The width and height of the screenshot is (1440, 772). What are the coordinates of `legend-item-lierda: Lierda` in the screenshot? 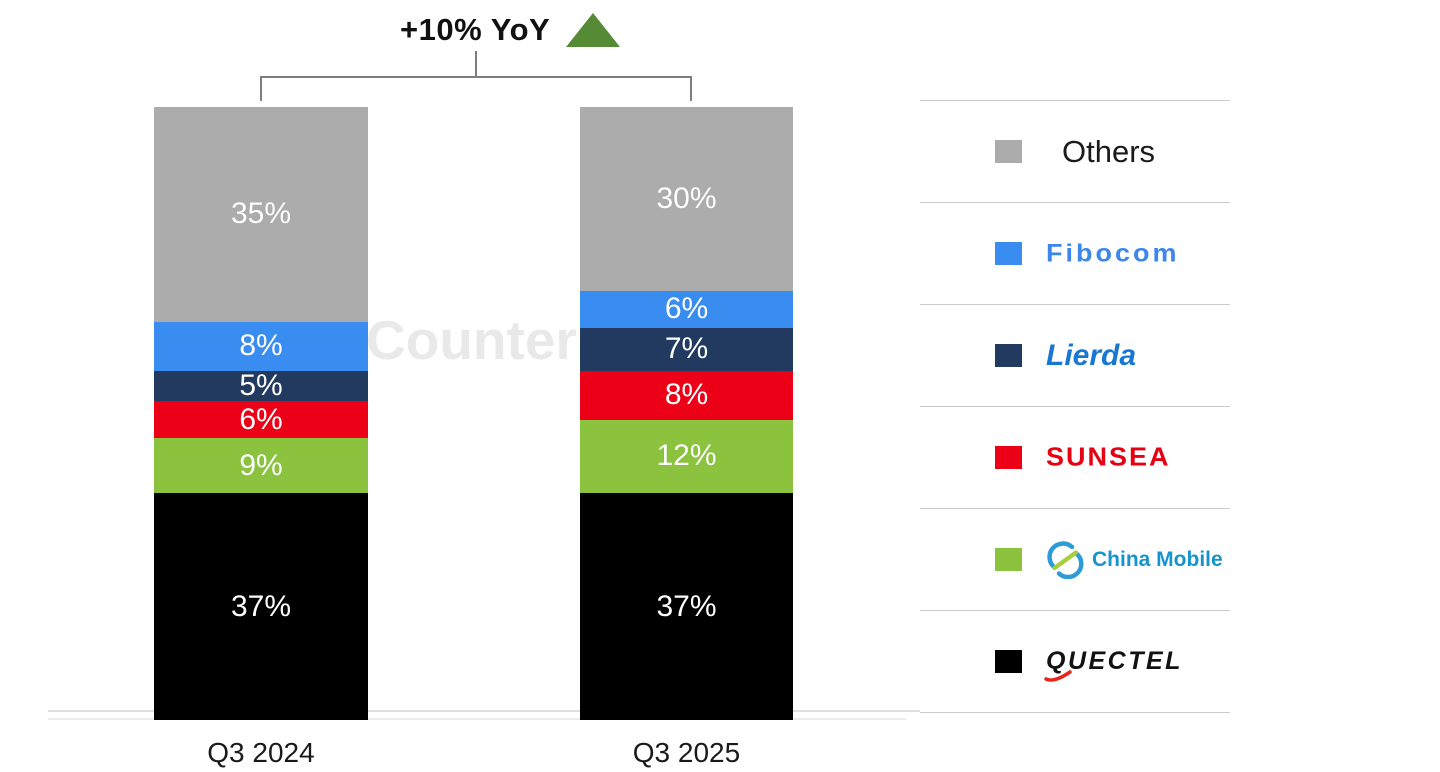 It's located at (1075, 355).